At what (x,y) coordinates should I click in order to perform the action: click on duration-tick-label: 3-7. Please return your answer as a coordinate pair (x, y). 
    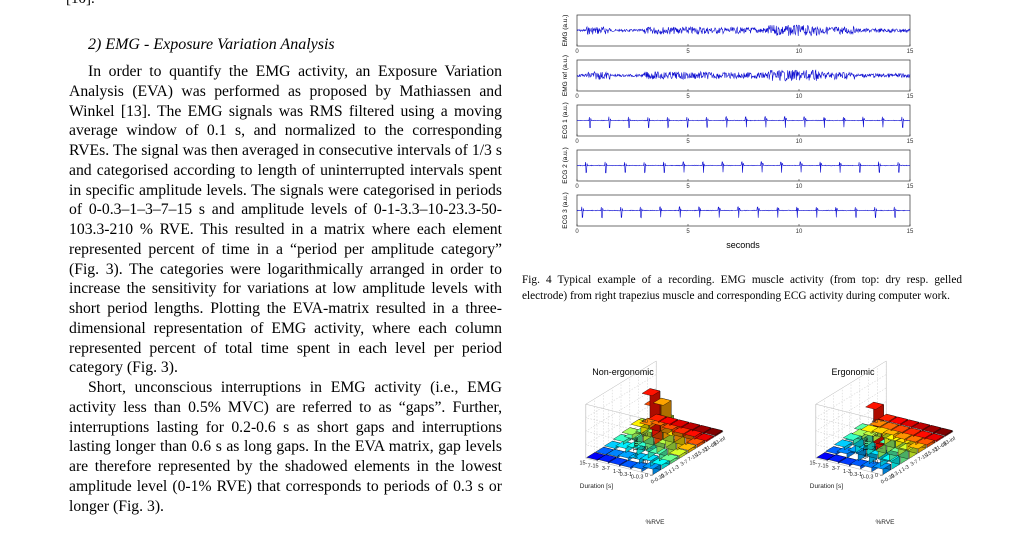
    Looking at the image, I should click on (606, 469).